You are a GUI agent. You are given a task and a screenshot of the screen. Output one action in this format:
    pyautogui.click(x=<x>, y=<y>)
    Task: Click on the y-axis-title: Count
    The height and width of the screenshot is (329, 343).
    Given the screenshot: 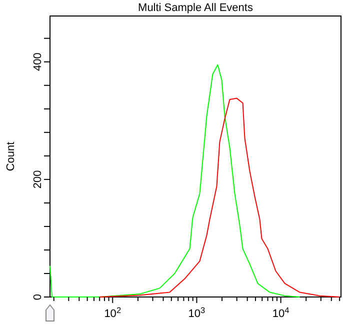 What is the action you would take?
    pyautogui.click(x=11, y=157)
    